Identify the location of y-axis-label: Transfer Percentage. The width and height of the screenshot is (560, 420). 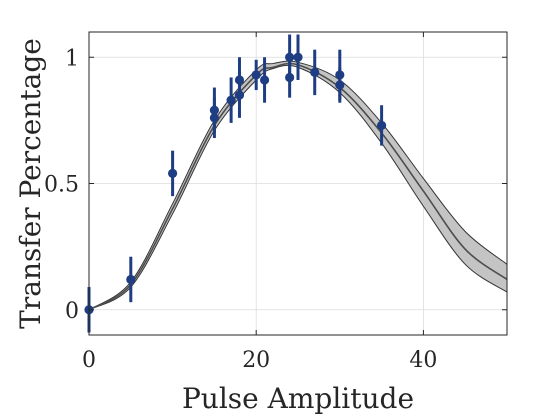
(30, 183).